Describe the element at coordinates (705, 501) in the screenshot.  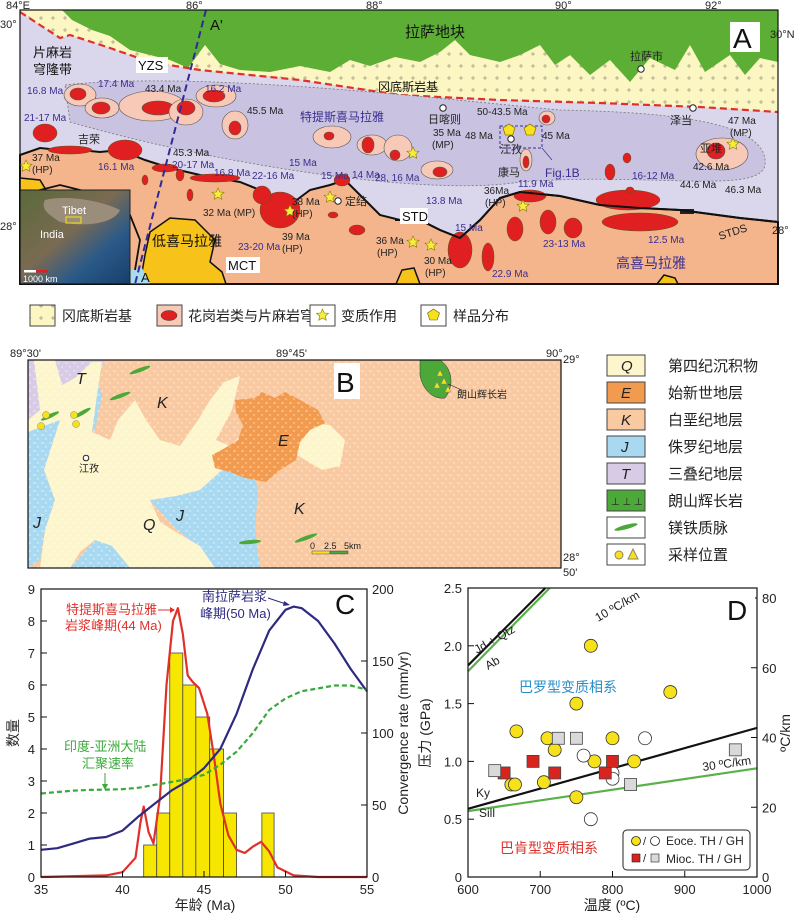
I see `legend-label: 朗山辉长岩` at that location.